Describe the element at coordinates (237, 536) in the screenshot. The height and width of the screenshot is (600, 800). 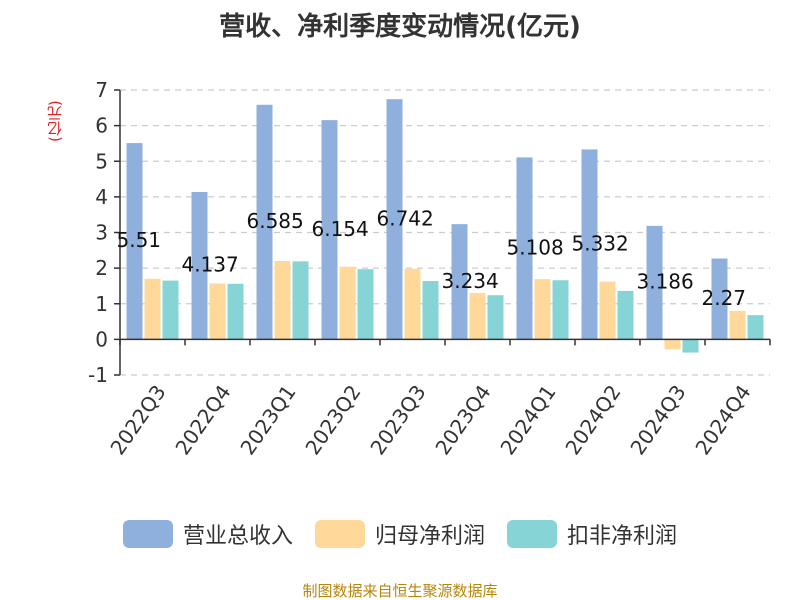
I see `legend-label: 营业总收入` at that location.